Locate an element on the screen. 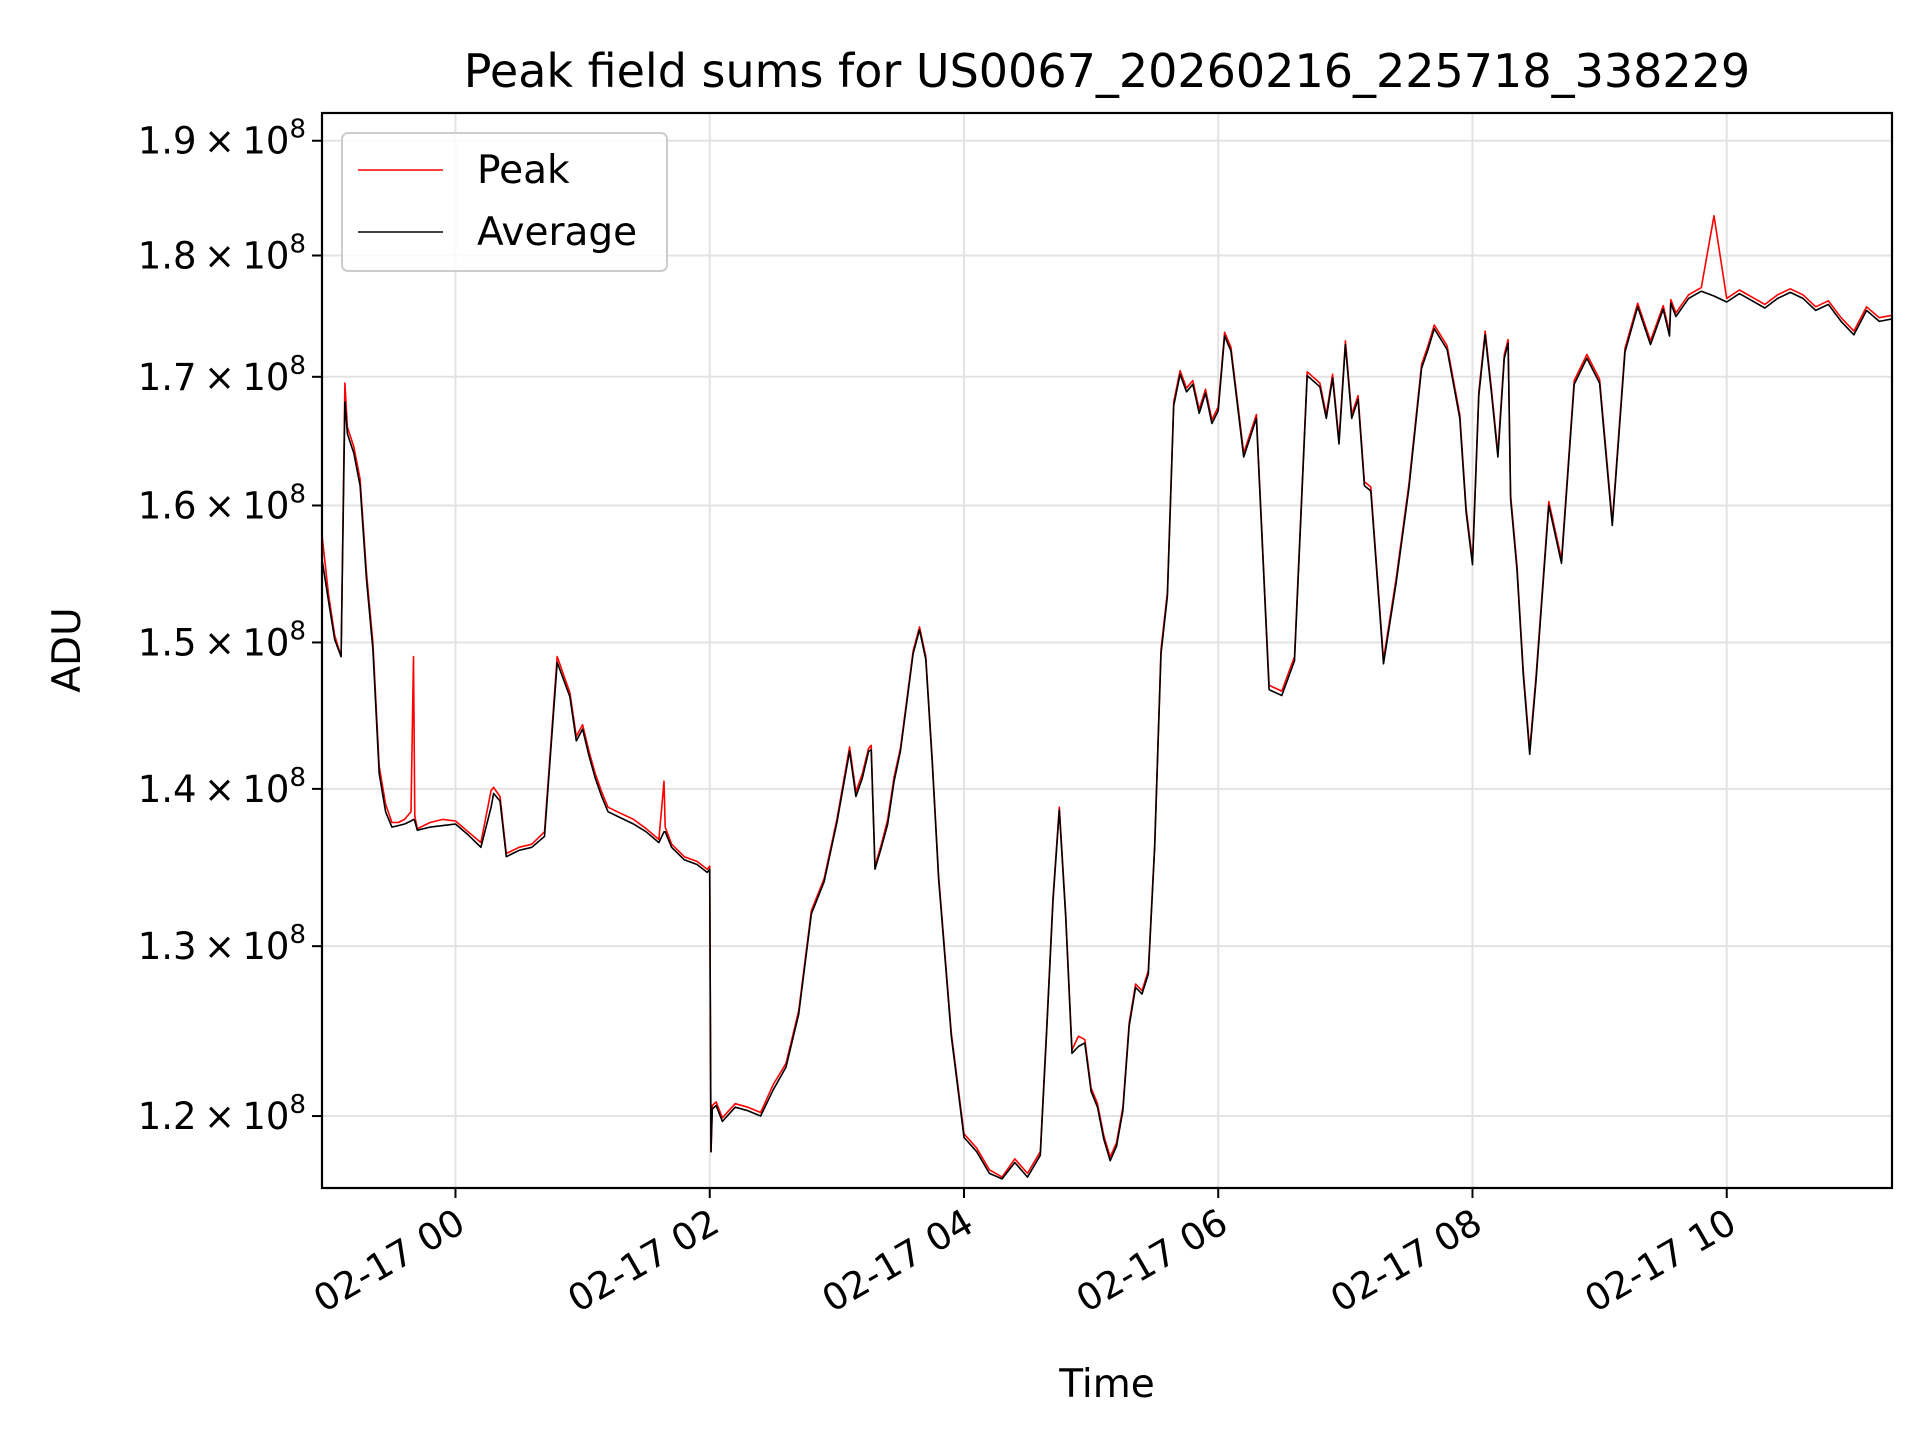  y-tick-label: 1.2 × 108 is located at coordinates (222, 1114).